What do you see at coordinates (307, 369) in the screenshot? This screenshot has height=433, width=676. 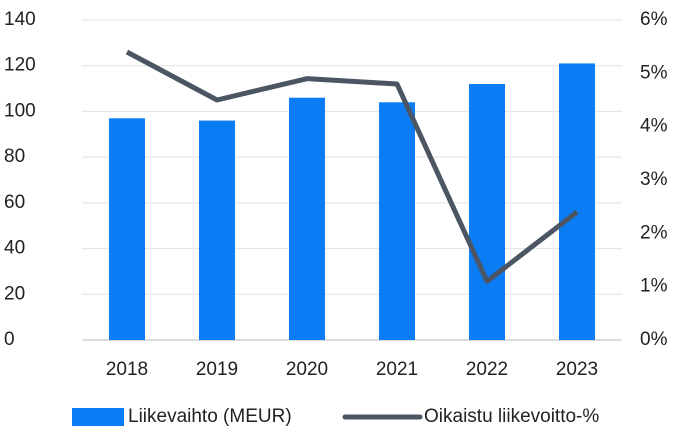 I see `x-tick-label: 2020` at bounding box center [307, 369].